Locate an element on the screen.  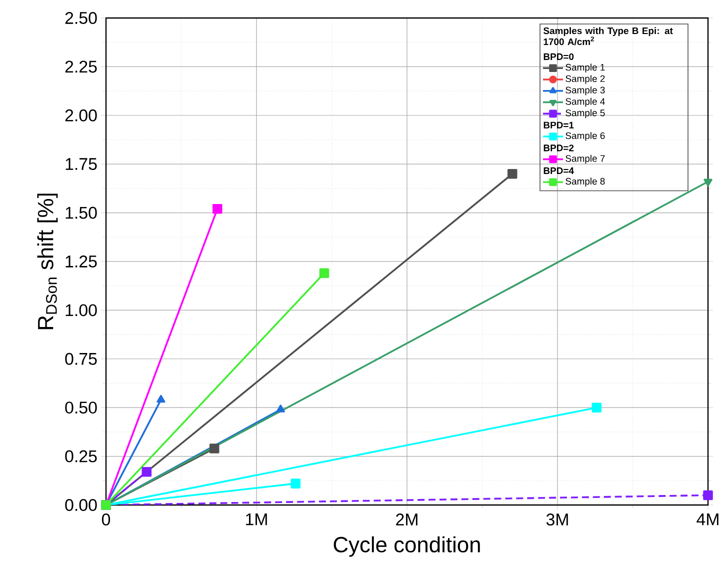
y-tick-label: 2.25 is located at coordinates (81, 66).